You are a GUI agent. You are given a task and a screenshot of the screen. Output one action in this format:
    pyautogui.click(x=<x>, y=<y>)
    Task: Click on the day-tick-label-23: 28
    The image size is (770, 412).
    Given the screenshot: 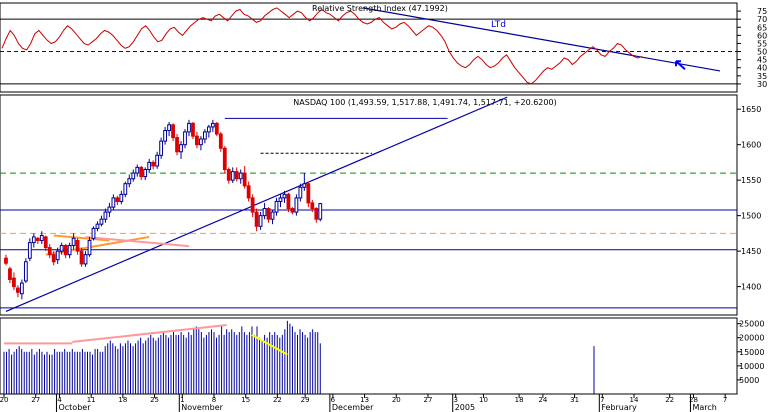 What is the action you would take?
    pyautogui.click(x=693, y=400)
    